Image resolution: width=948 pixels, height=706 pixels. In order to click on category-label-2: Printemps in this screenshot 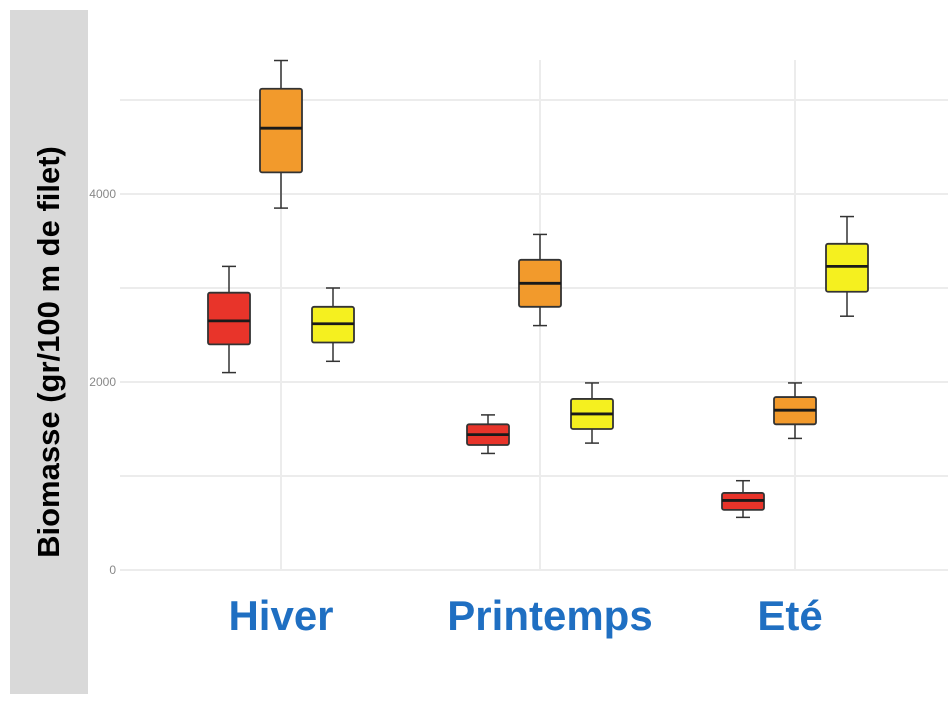, I will do `click(549, 615)`.